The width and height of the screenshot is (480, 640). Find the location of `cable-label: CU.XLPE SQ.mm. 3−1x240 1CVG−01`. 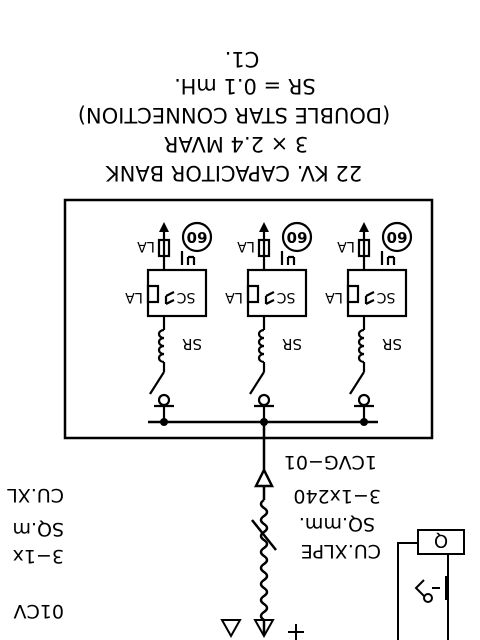

cable-label: CU.XLPE SQ.mm. 3−1x240 1CVG−01 is located at coordinates (332, 506).